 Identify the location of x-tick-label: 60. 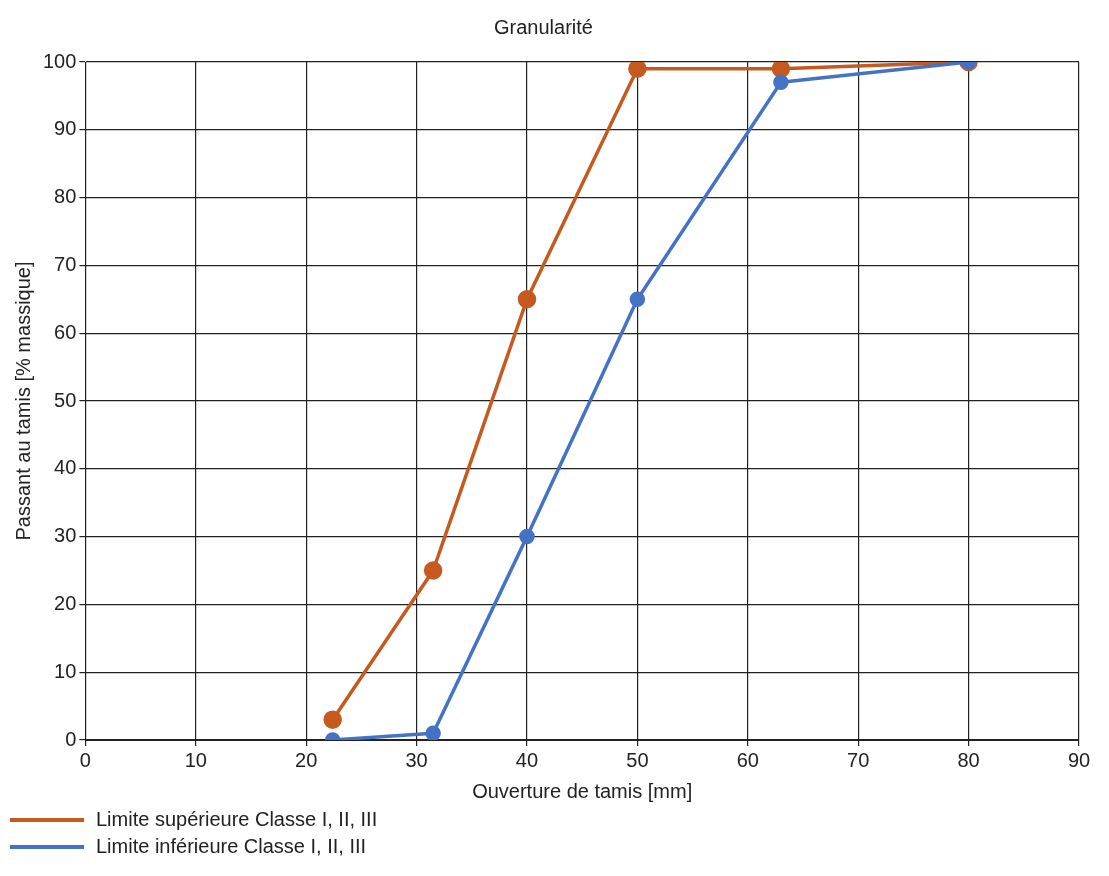
(747, 759).